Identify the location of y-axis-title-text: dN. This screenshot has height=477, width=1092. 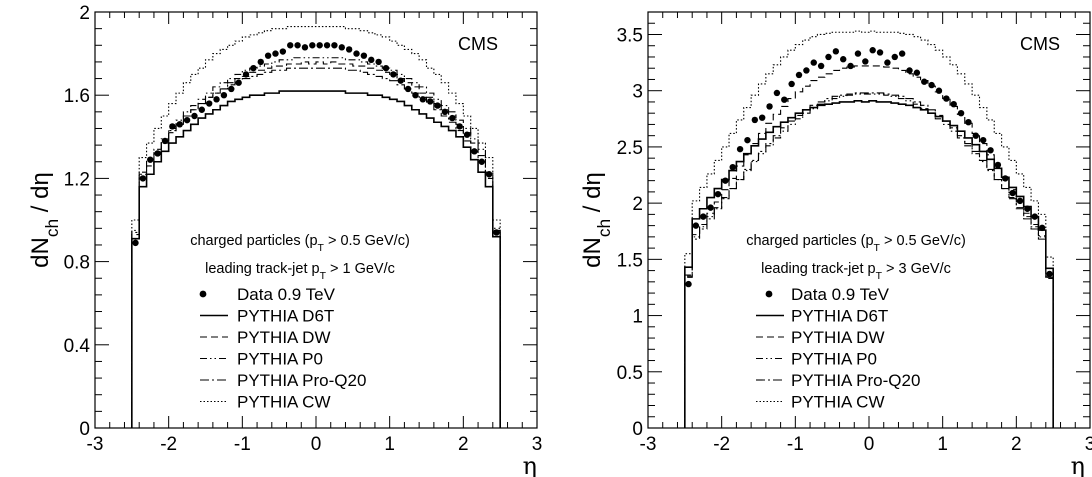
(592, 252).